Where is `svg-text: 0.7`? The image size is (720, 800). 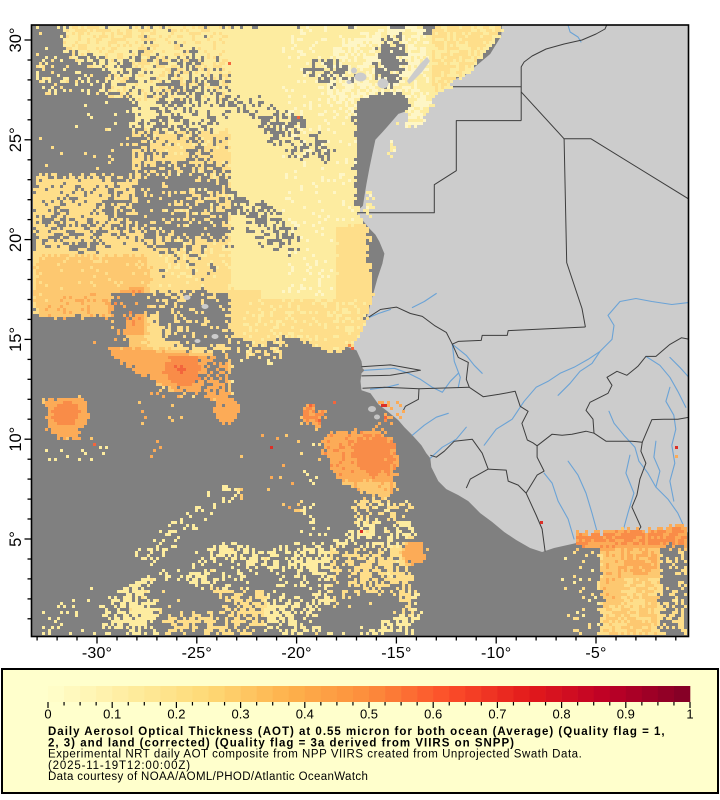
svg-text: 0.7 is located at coordinates (497, 714).